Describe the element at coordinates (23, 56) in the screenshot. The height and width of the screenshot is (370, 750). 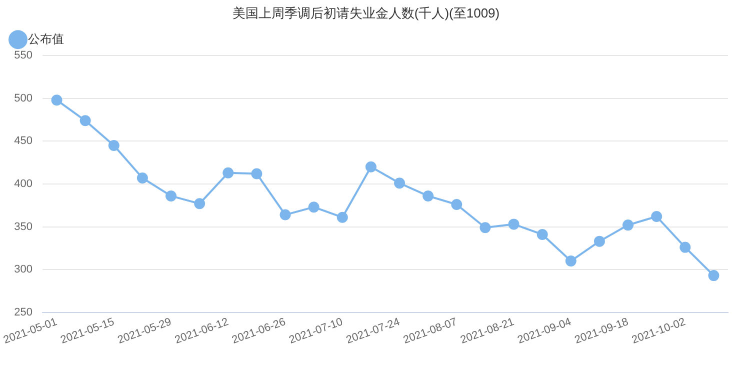
I see `y-tick-label: 550` at that location.